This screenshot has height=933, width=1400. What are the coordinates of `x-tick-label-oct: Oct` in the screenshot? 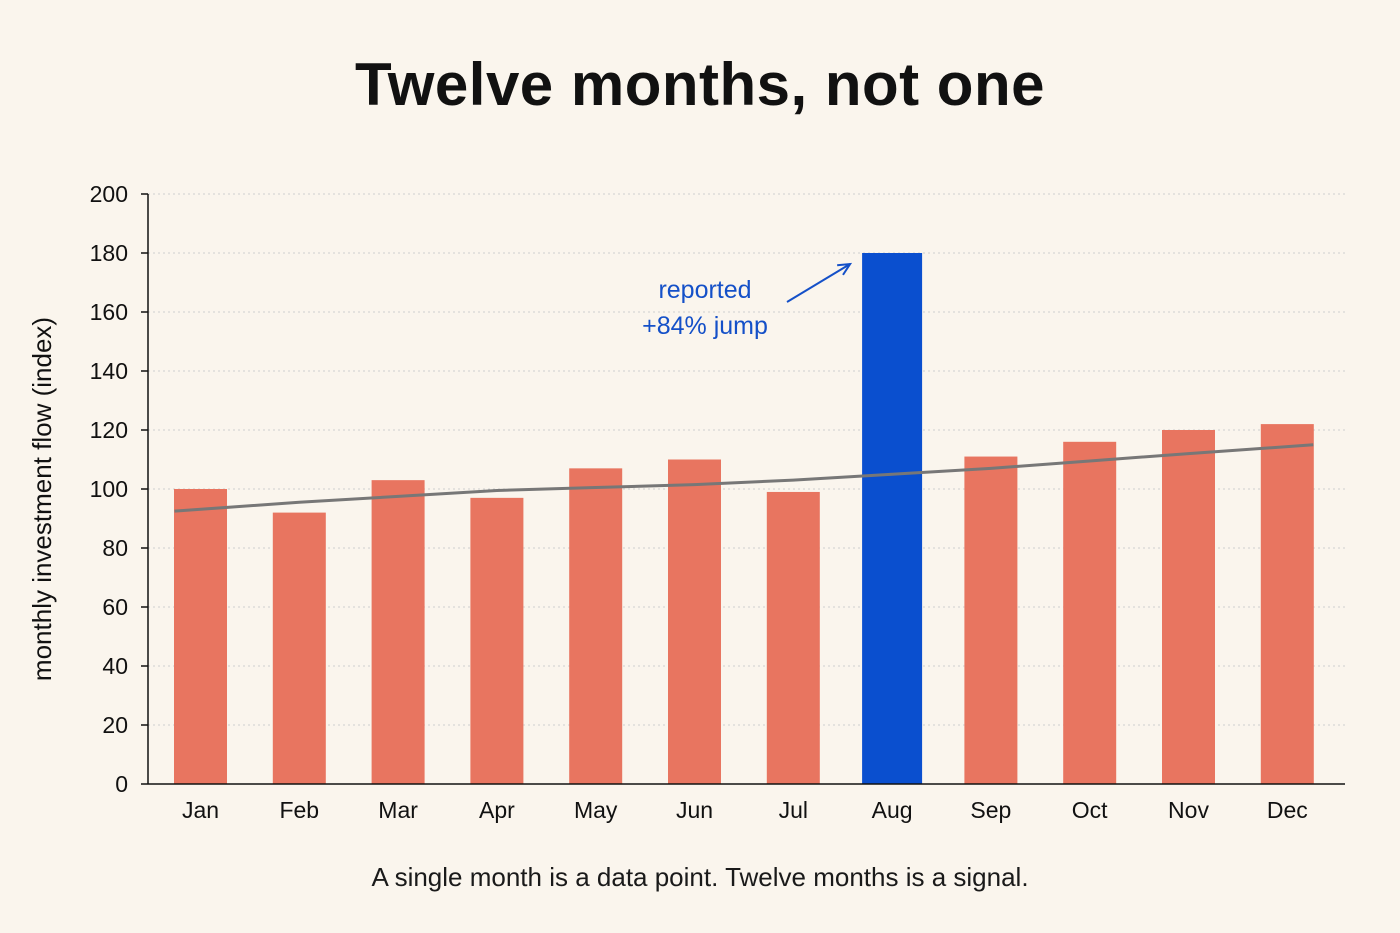 It's located at (1090, 810).